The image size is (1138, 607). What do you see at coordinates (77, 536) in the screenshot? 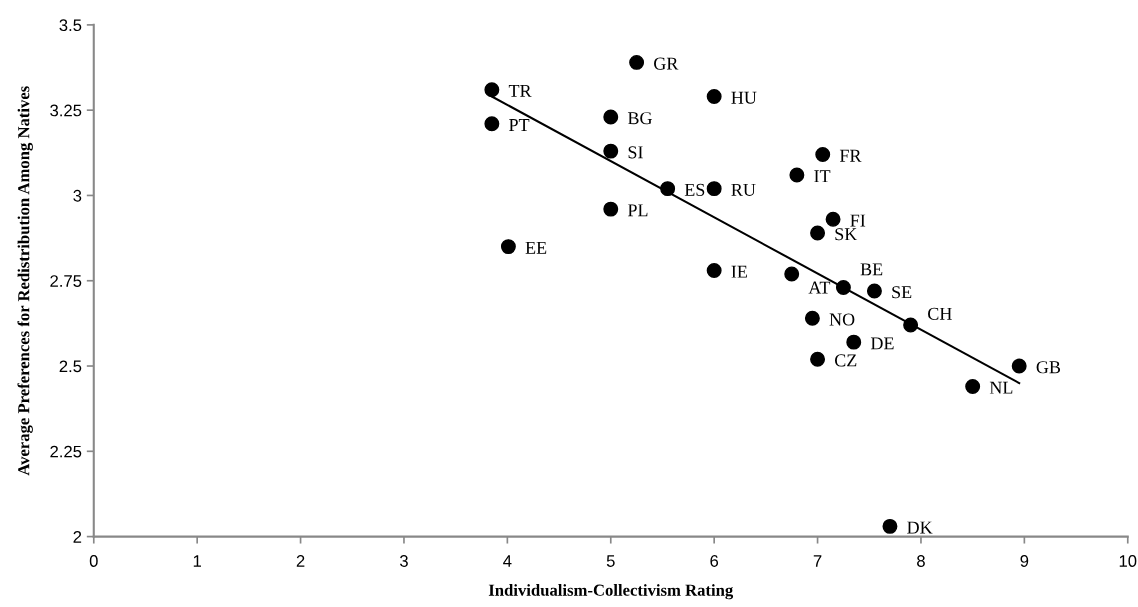
I see `y-tick-label: 2` at bounding box center [77, 536].